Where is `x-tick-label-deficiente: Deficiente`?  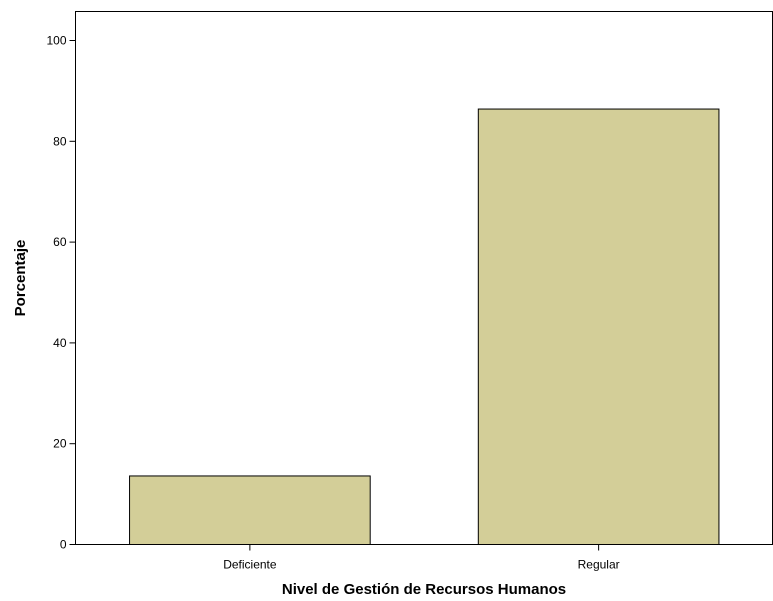 x-tick-label-deficiente: Deficiente is located at coordinates (250, 565).